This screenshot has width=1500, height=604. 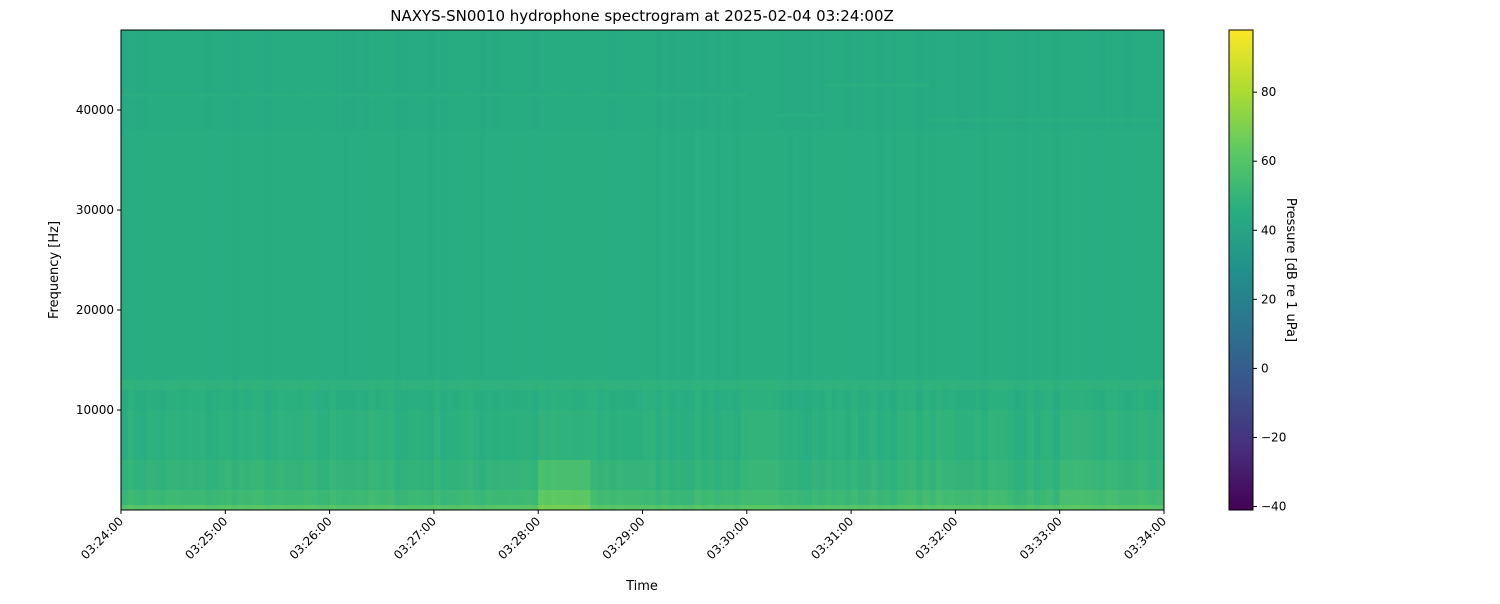 What do you see at coordinates (54, 270) in the screenshot?
I see `y-axis-label: Frequency [Hz]` at bounding box center [54, 270].